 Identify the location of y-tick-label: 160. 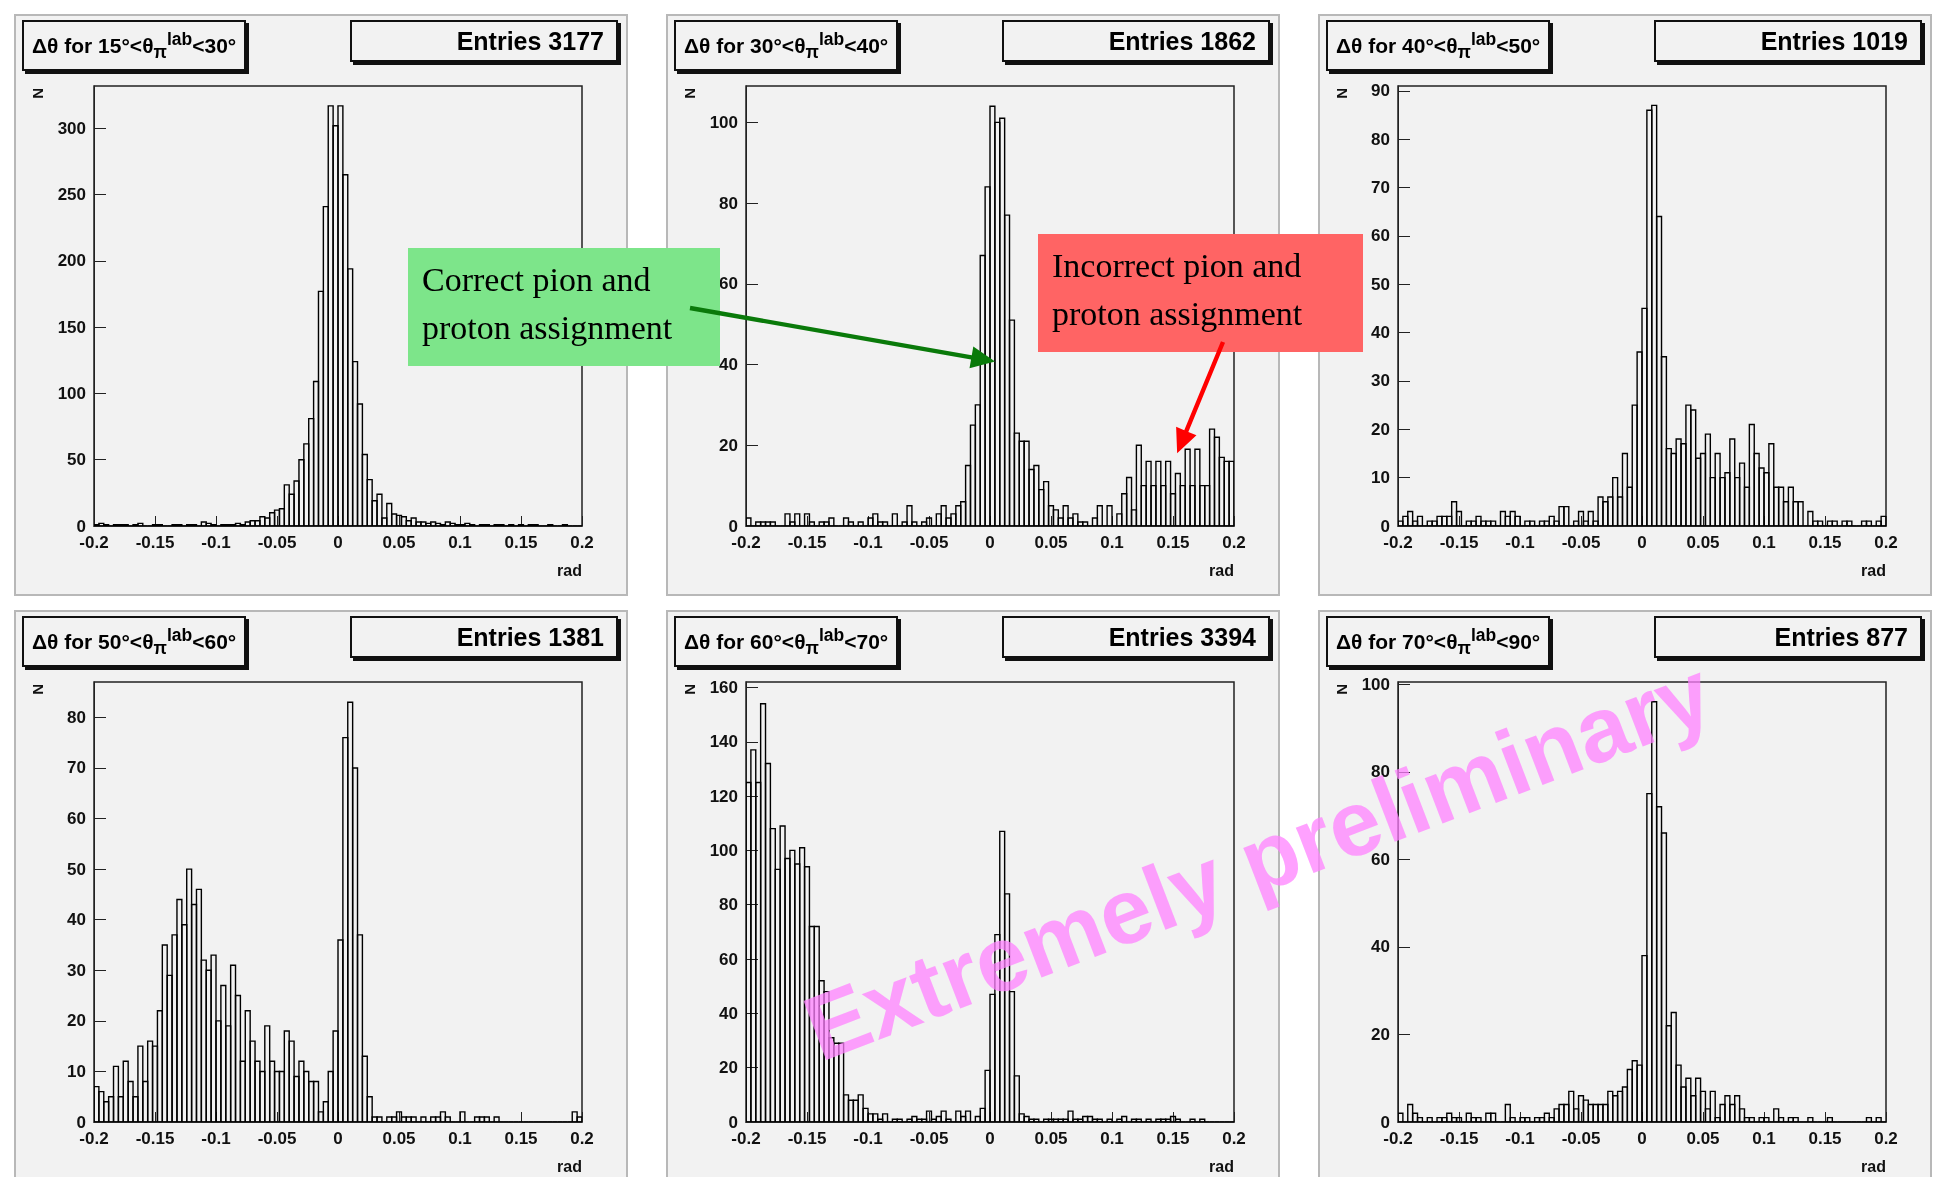
(723, 687).